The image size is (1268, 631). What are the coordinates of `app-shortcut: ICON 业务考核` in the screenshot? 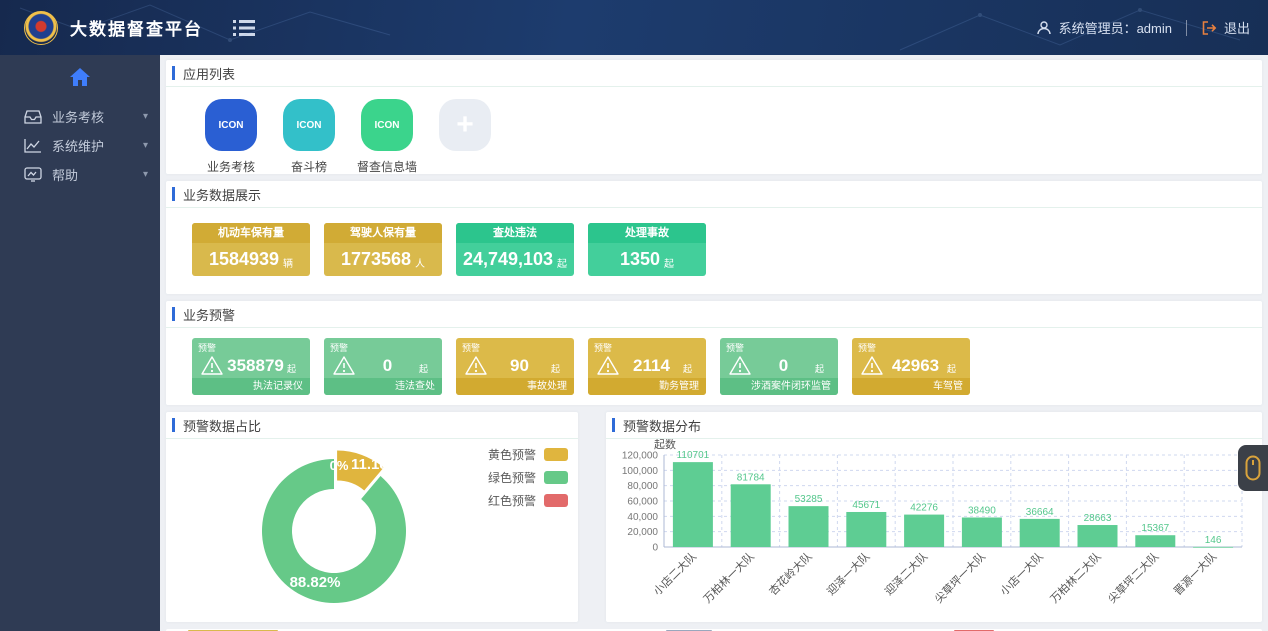 It's located at (231, 136).